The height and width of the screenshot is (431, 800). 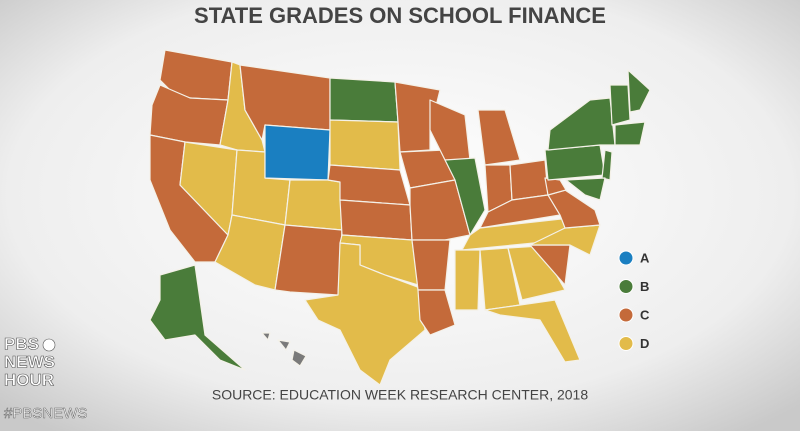 What do you see at coordinates (49, 345) in the screenshot?
I see `logo-icon` at bounding box center [49, 345].